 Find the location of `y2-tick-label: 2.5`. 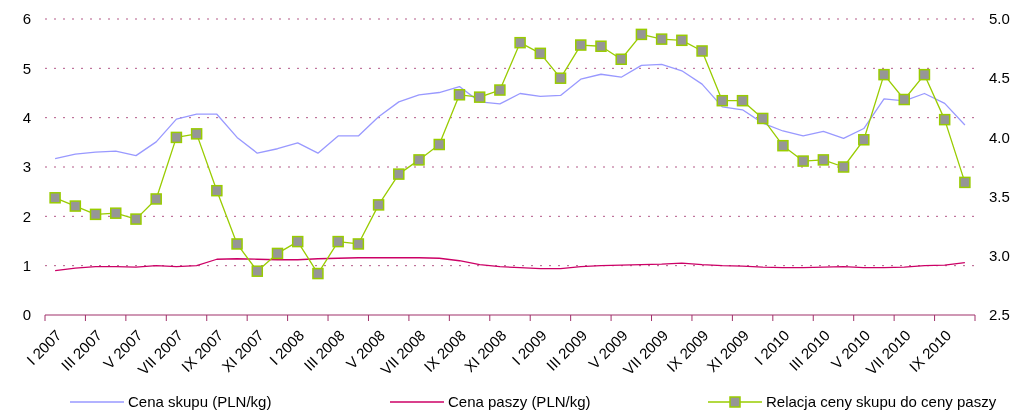

y2-tick-label: 2.5 is located at coordinates (999, 315).